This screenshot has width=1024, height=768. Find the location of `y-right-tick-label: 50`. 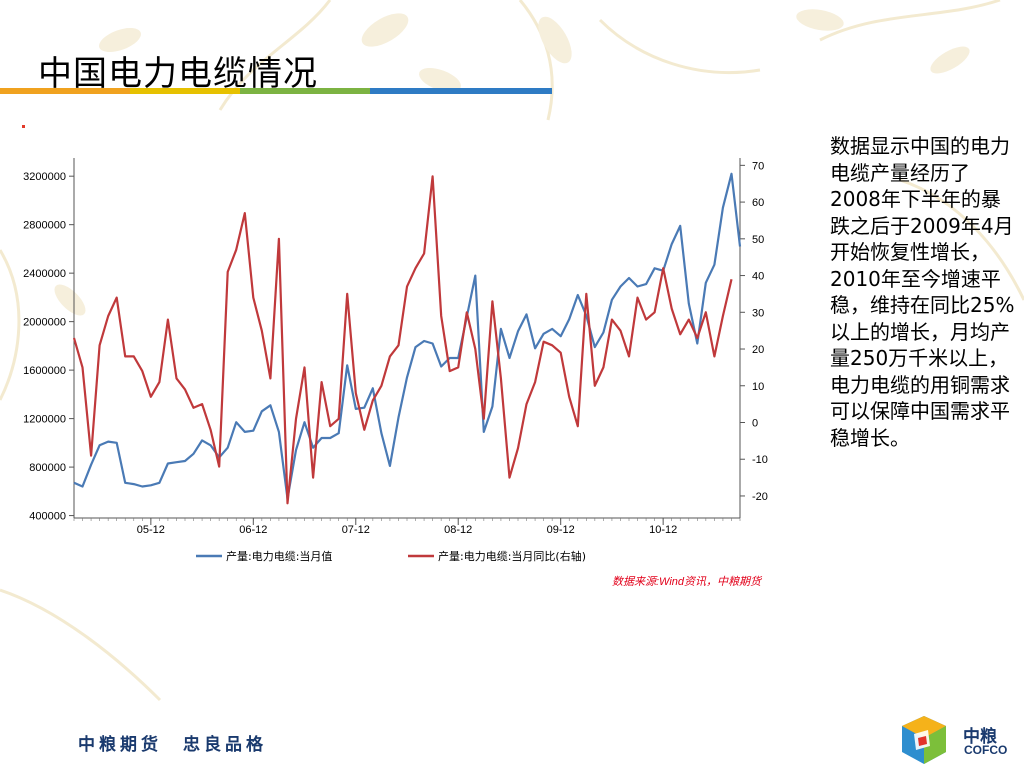

y-right-tick-label: 50 is located at coordinates (758, 240).